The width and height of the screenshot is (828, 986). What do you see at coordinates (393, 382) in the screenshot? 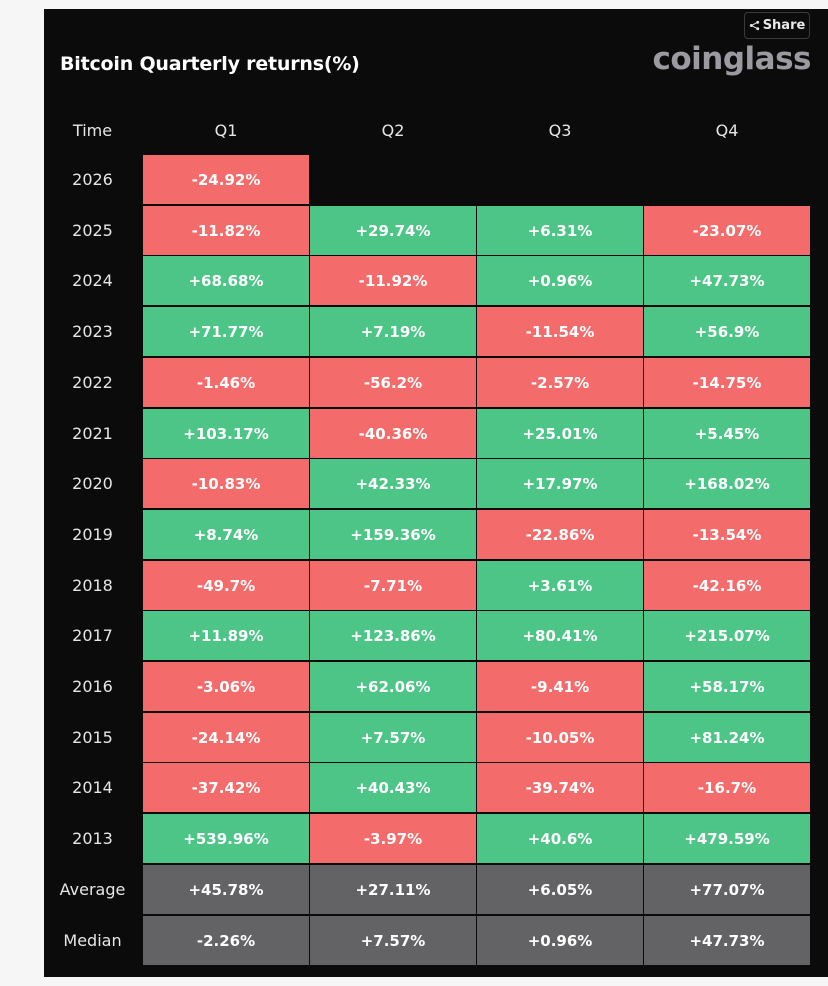
I see `return-cell: -56.2%` at bounding box center [393, 382].